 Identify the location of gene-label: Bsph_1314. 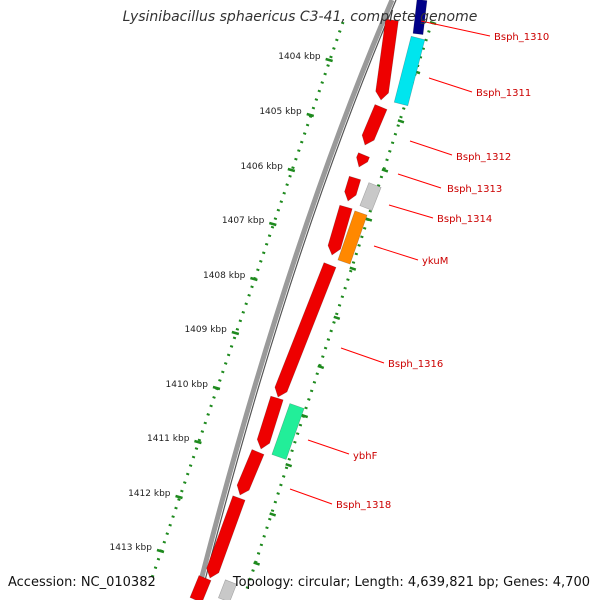
(464, 219).